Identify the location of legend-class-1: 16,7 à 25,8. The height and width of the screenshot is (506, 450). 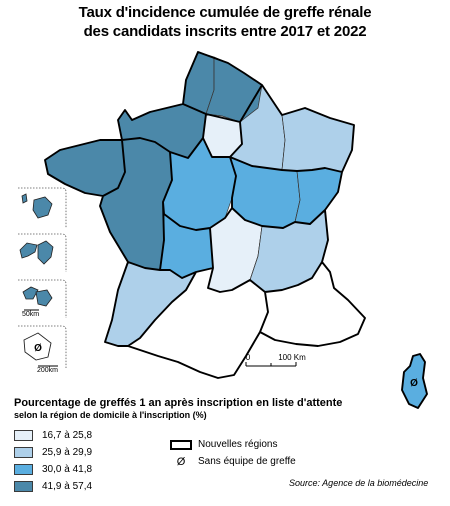
(53, 435).